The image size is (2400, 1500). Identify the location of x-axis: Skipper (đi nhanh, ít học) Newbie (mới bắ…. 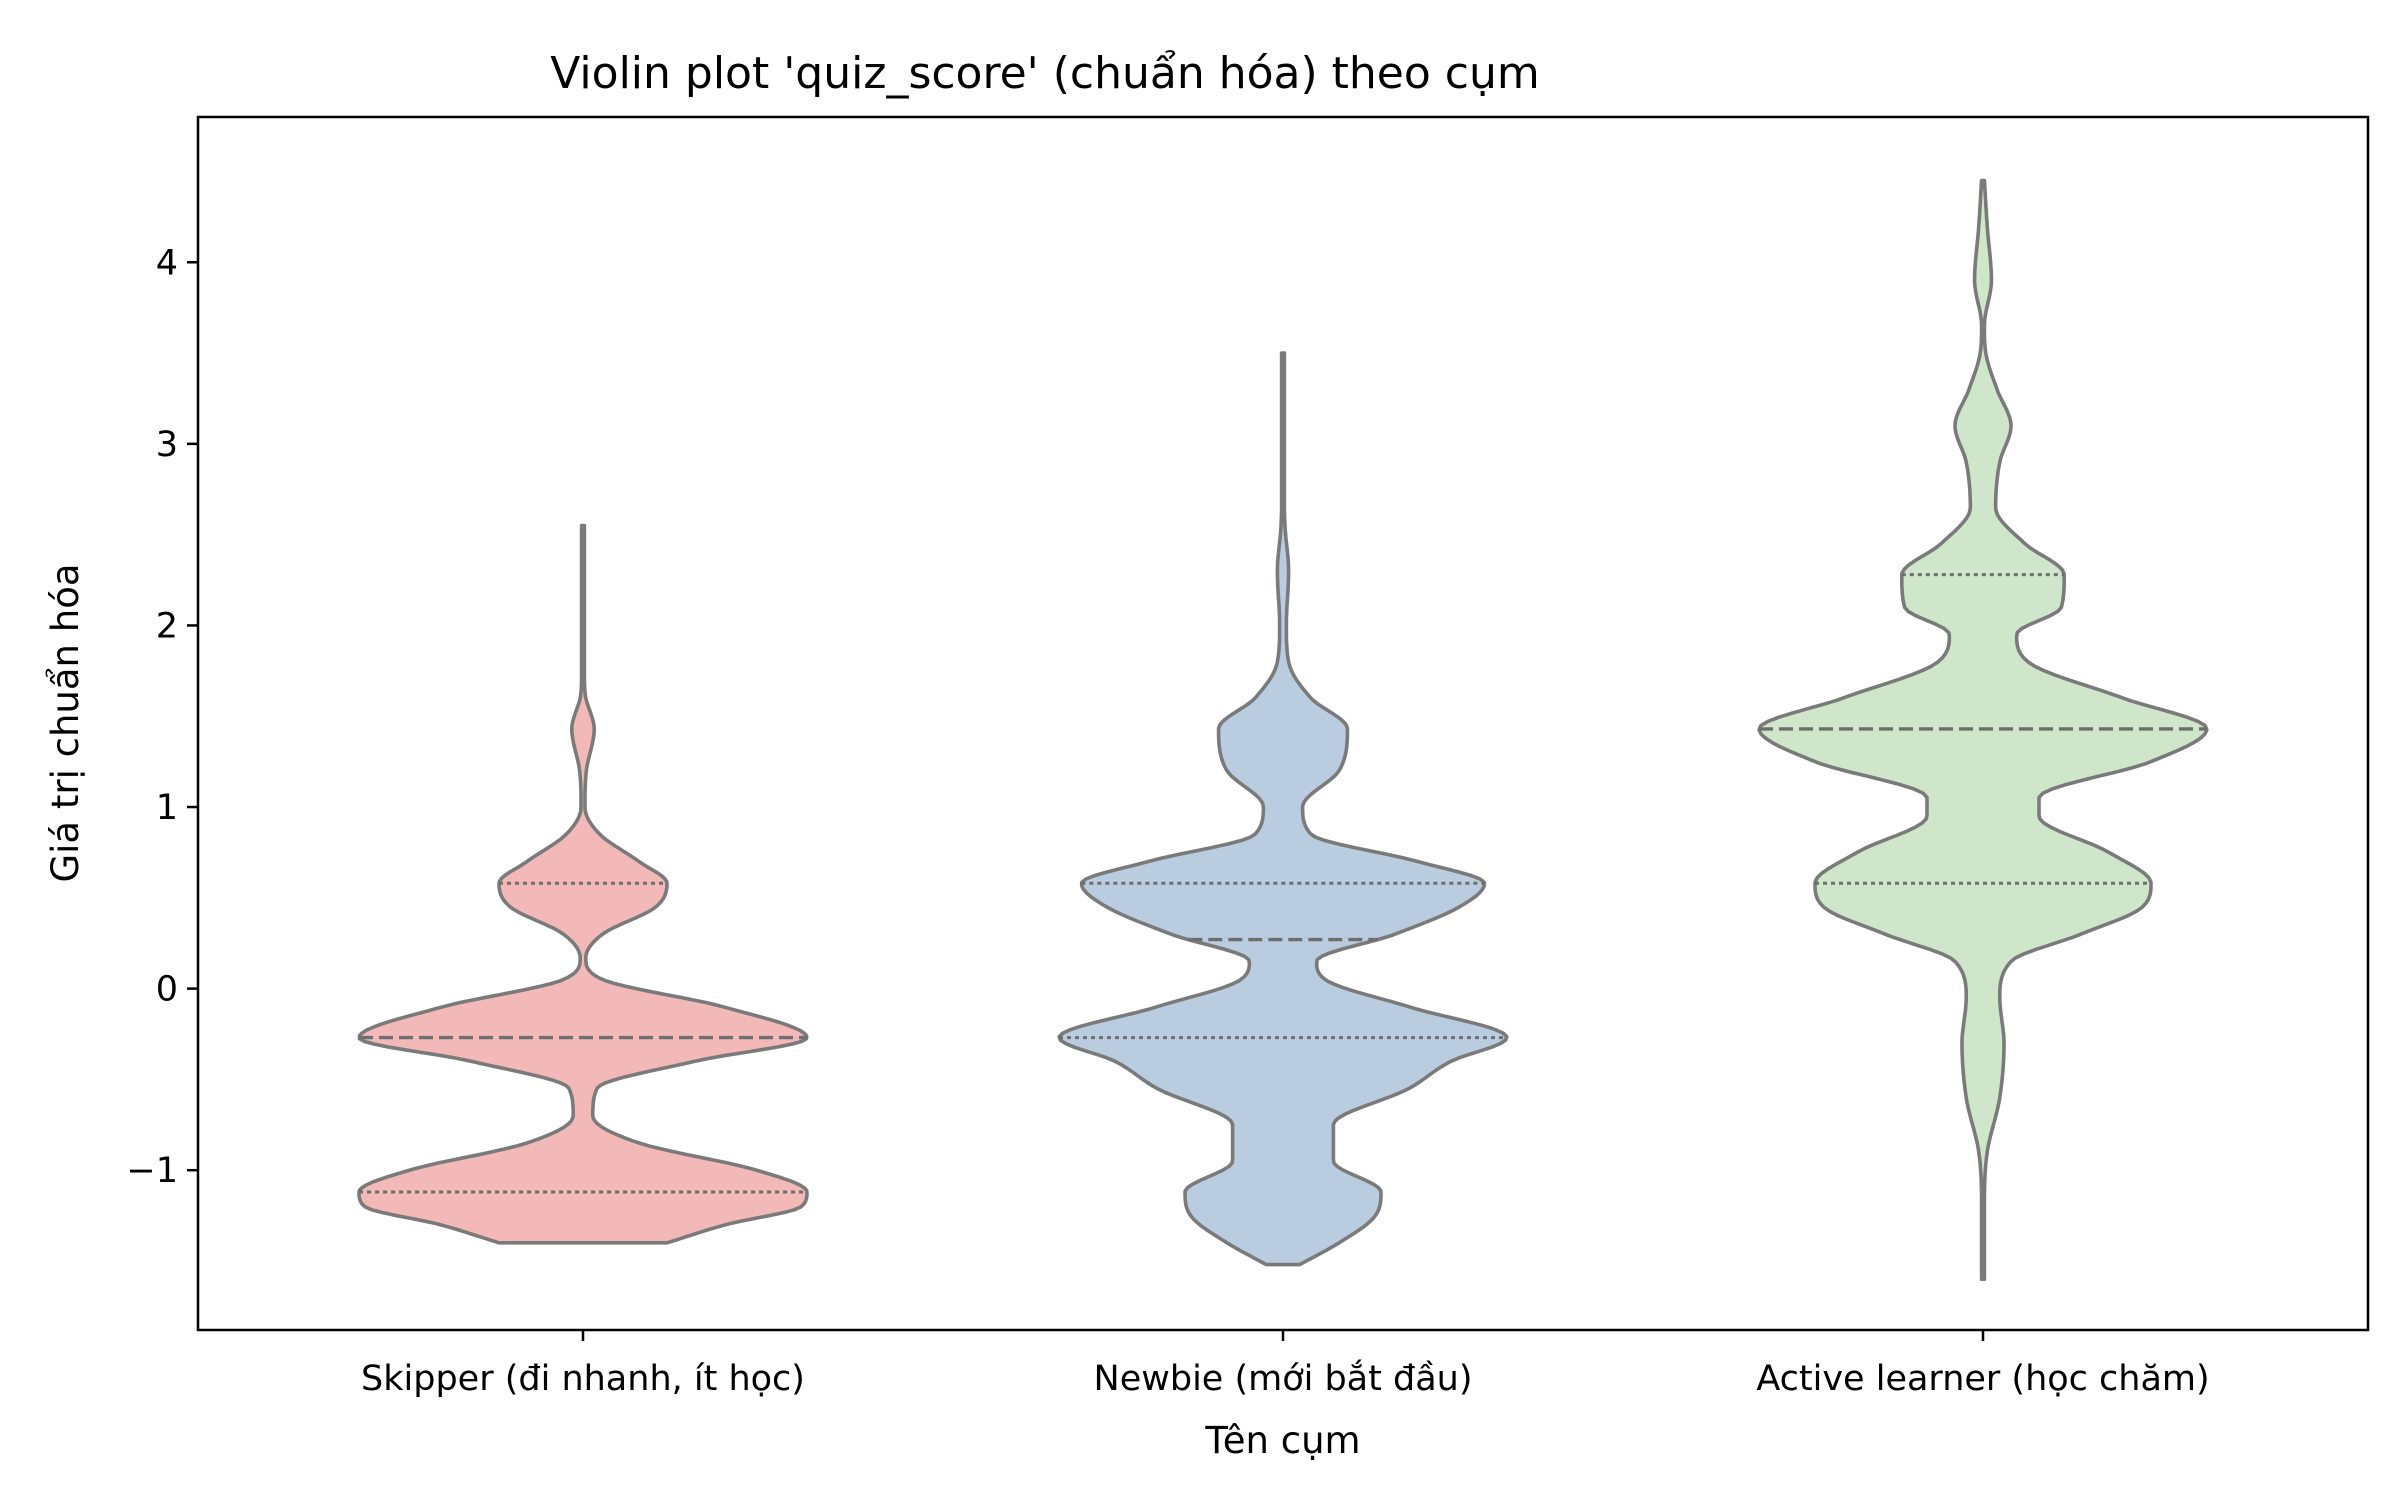
(1285, 1364).